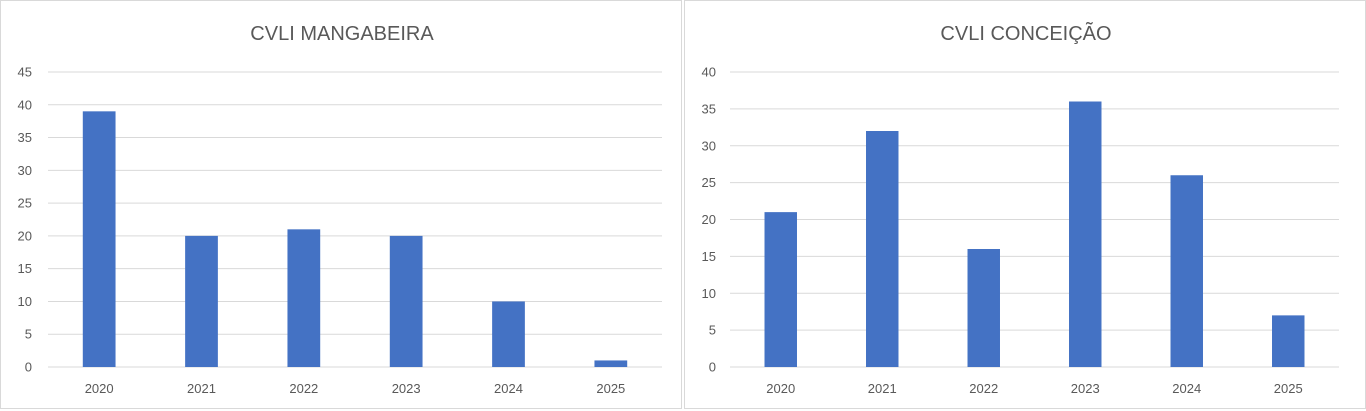  I want to click on chart-title: CVLI CONCEIÇÃO, so click(1025, 33).